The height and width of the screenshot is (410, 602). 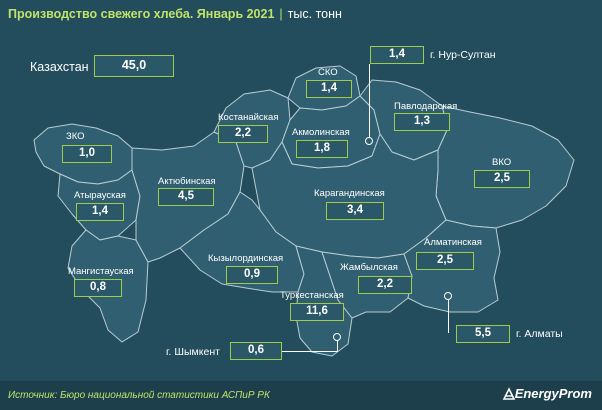 I want to click on city-leader-nur-sultan, so click(x=369, y=101).